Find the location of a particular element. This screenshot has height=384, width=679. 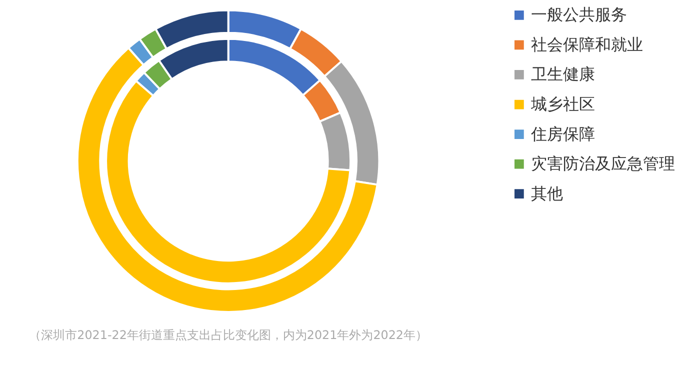

legend-label: 社会保障和就业 is located at coordinates (587, 44).